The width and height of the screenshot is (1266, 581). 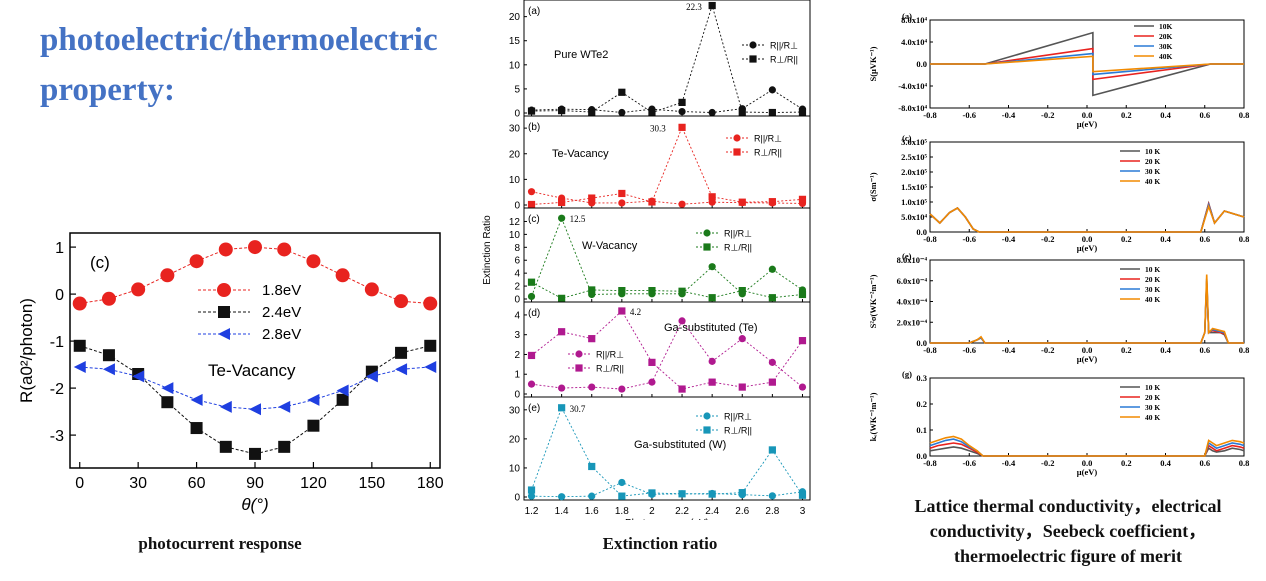 I want to click on x-tick-label: 120, so click(x=313, y=483).